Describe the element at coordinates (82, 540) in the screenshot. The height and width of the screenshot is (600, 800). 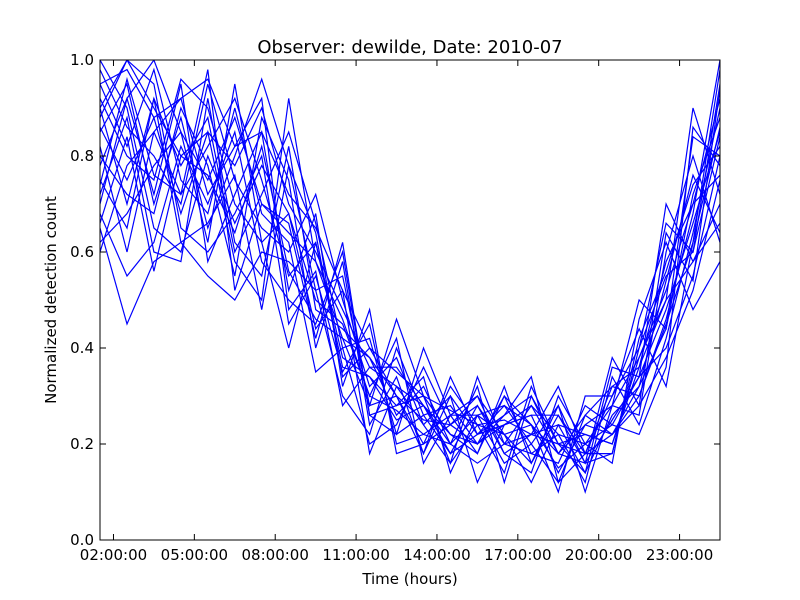
I see `y-tick-label-1: 0.0` at that location.